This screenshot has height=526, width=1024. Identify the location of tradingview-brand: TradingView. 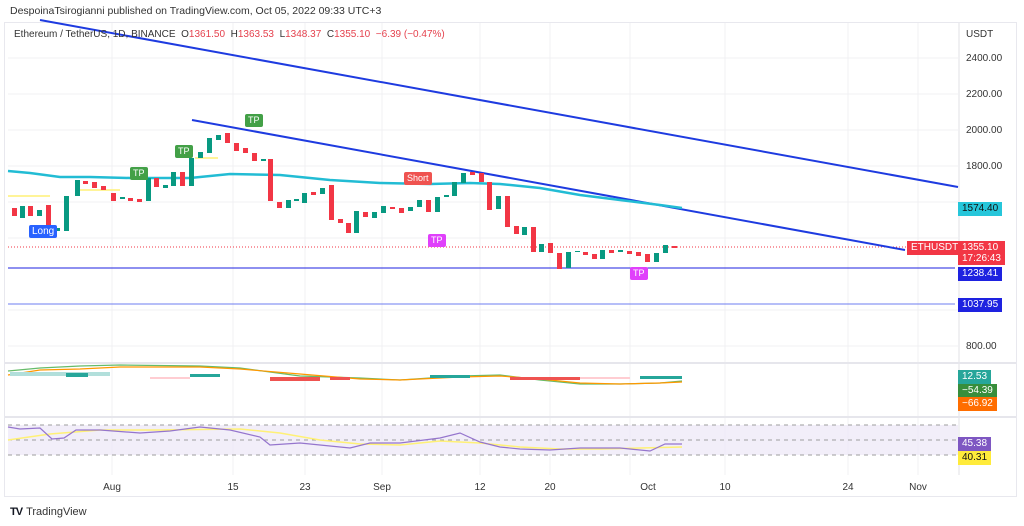
(56, 512).